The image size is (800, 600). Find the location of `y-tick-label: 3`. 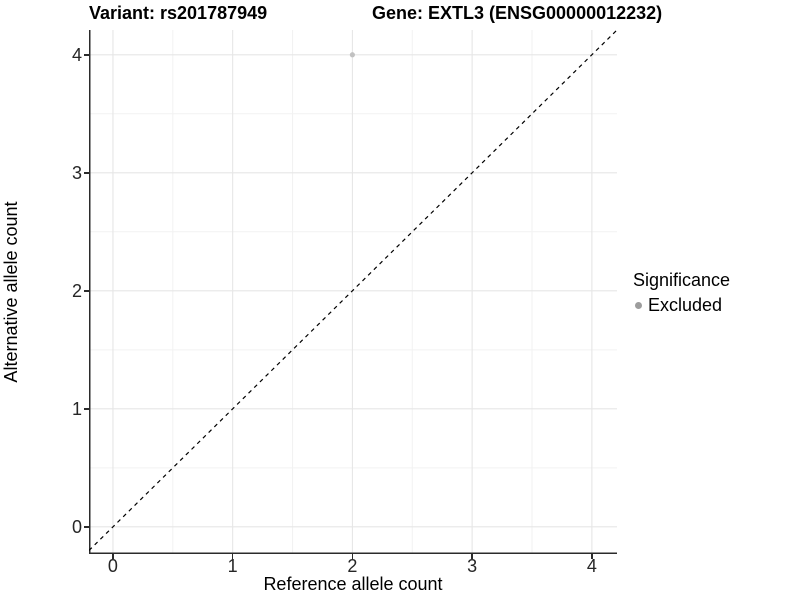

y-tick-label: 3 is located at coordinates (76, 172).